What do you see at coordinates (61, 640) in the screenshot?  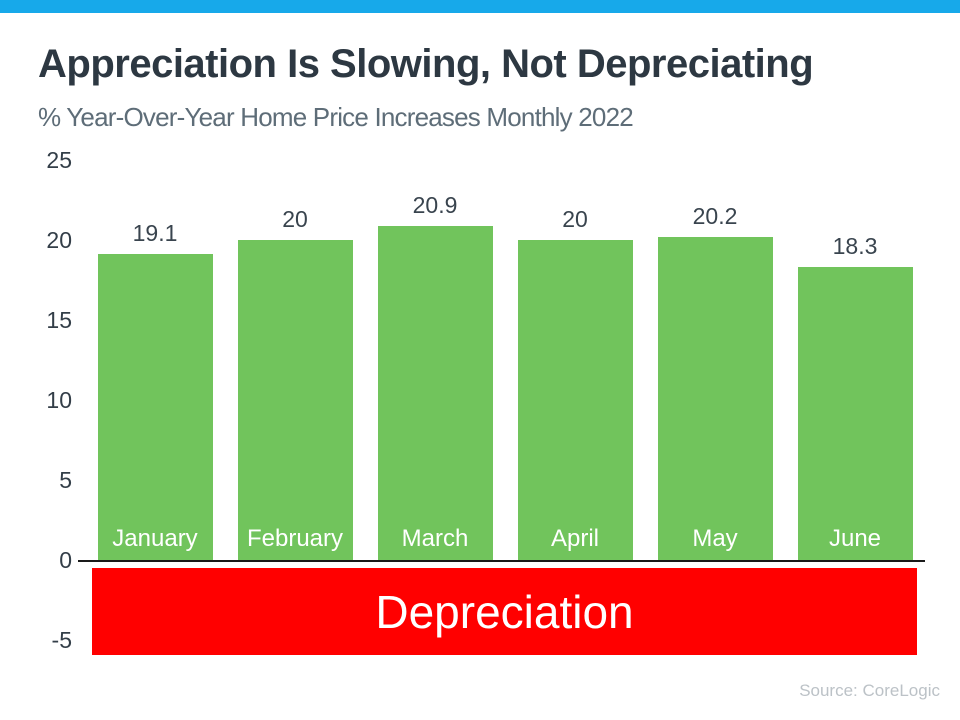 I see `y-axis-tick-label: -5` at bounding box center [61, 640].